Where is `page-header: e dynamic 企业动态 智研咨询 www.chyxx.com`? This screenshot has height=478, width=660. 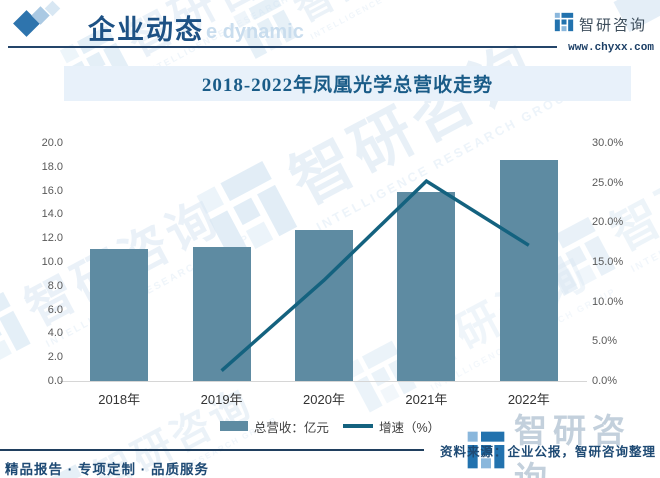
page-header: e dynamic 企业动态 智研咨询 www.chyxx.com is located at coordinates (330, 29).